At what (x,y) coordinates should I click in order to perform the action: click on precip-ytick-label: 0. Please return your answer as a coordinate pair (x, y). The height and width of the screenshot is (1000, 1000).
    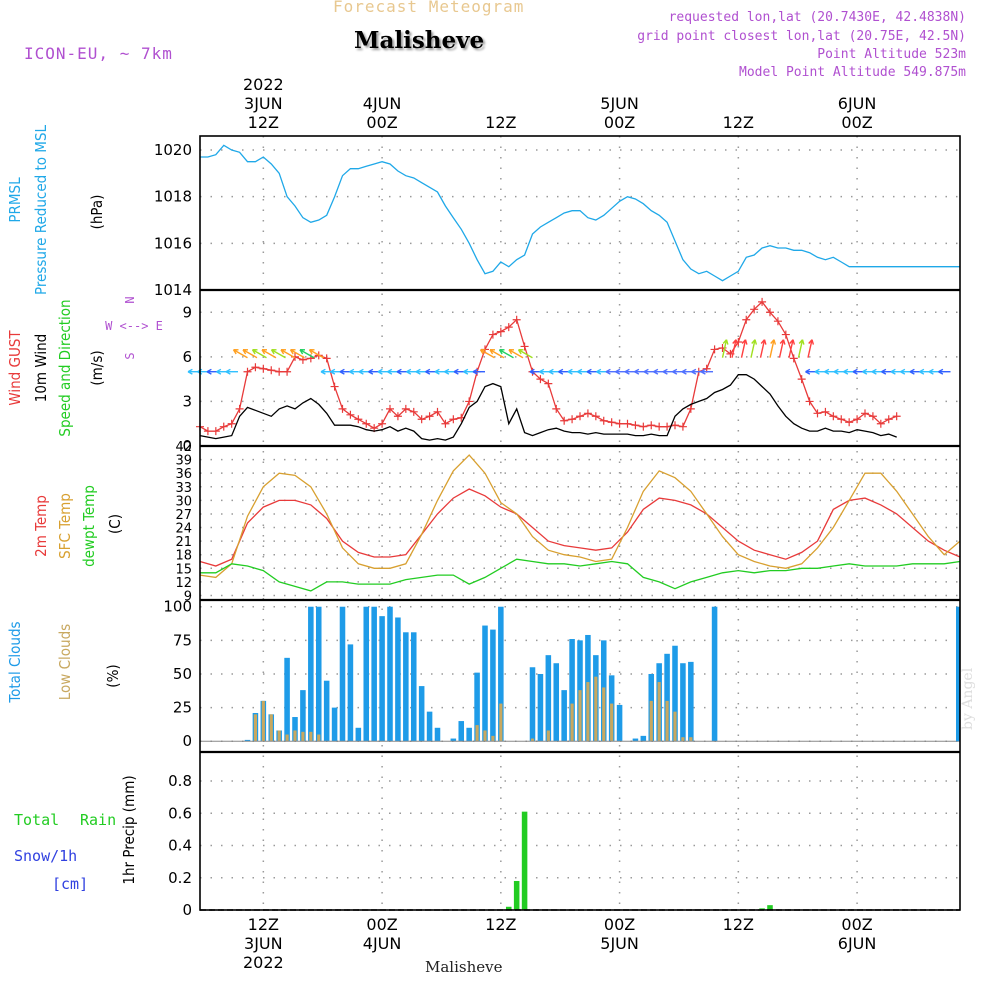
    Looking at the image, I should click on (187, 910).